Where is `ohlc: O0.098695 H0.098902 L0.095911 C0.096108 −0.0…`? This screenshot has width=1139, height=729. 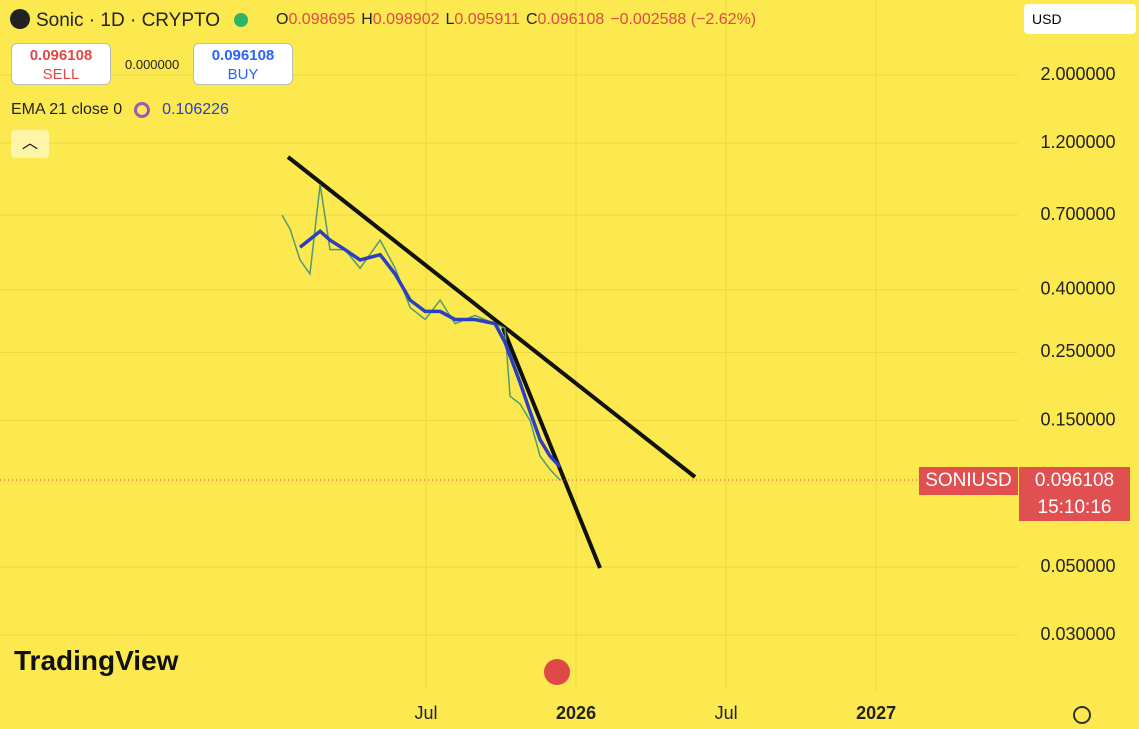 ohlc: O0.098695 H0.098902 L0.095911 C0.096108 −0.0… is located at coordinates (516, 20).